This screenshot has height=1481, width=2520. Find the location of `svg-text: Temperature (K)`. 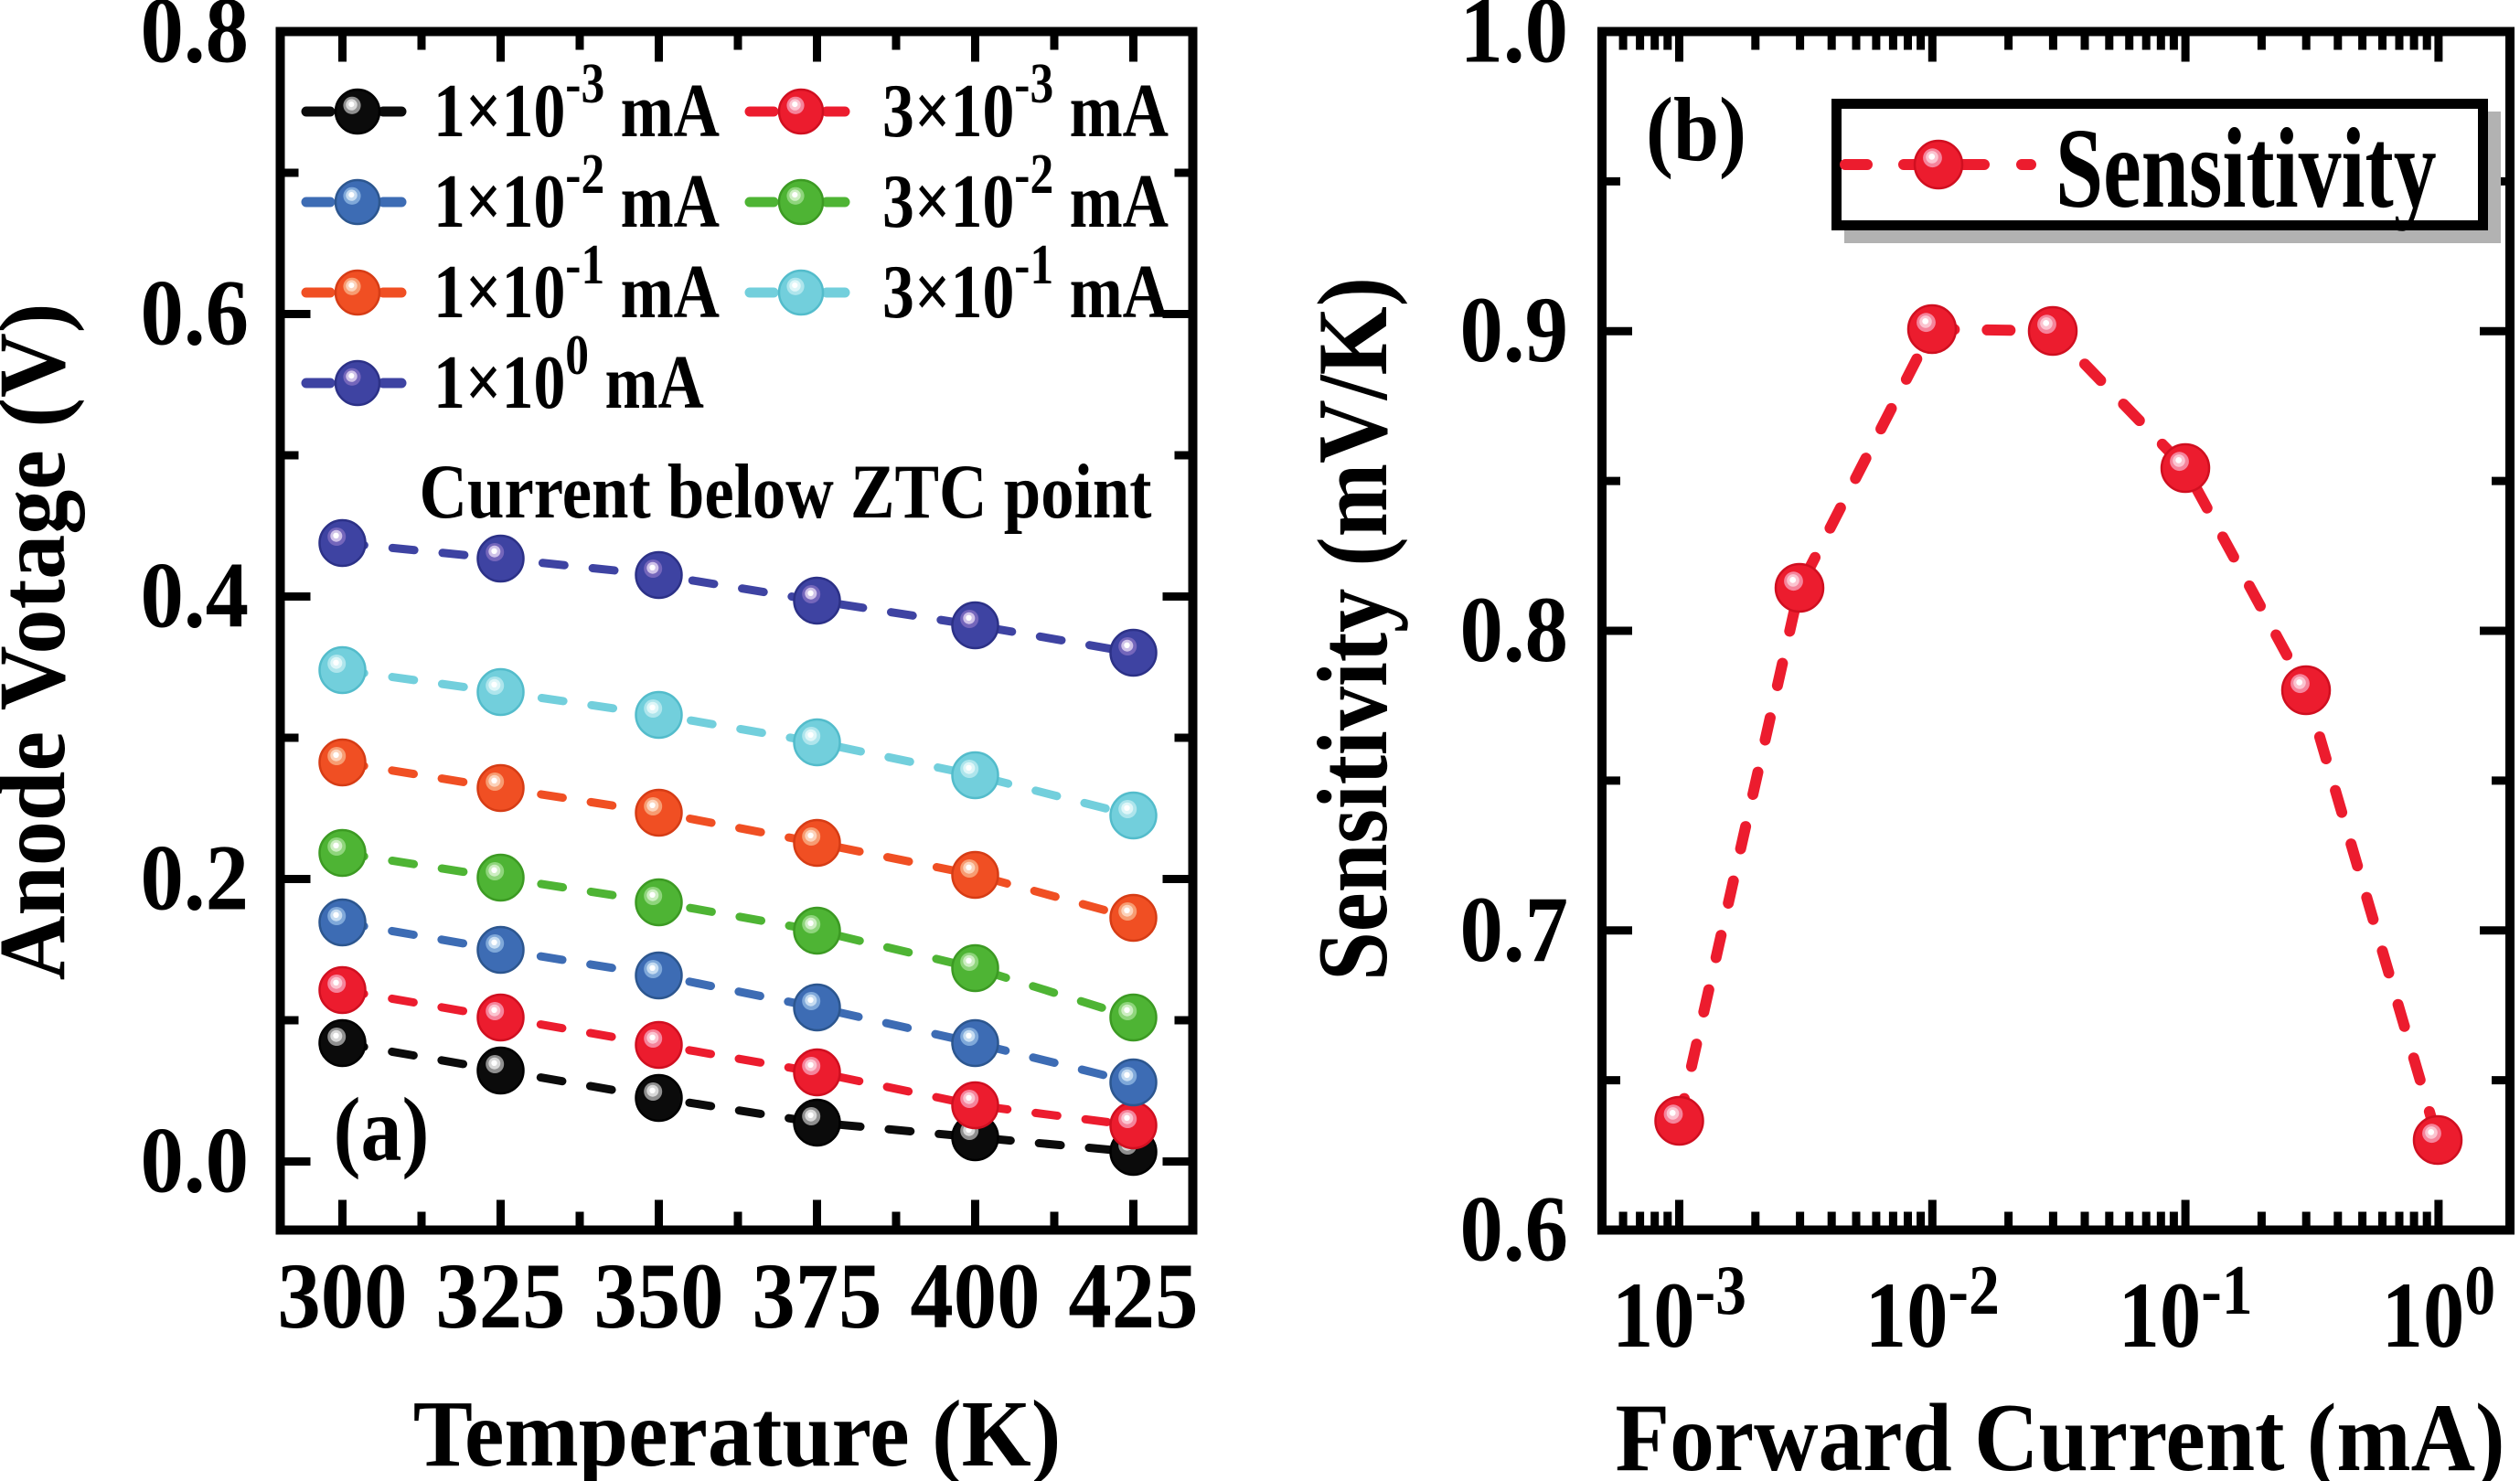

svg-text: Temperature (K) is located at coordinates (737, 1431).